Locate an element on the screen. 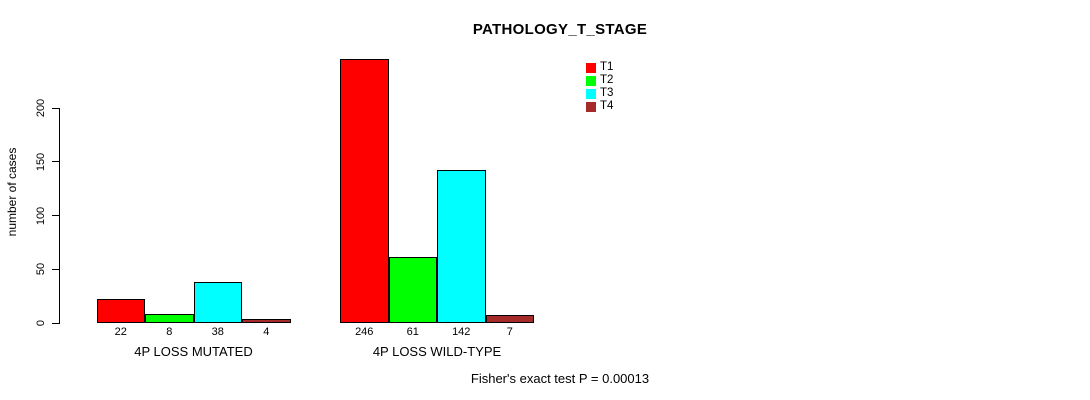 The image size is (1090, 400). legend-label: T4 is located at coordinates (607, 106).